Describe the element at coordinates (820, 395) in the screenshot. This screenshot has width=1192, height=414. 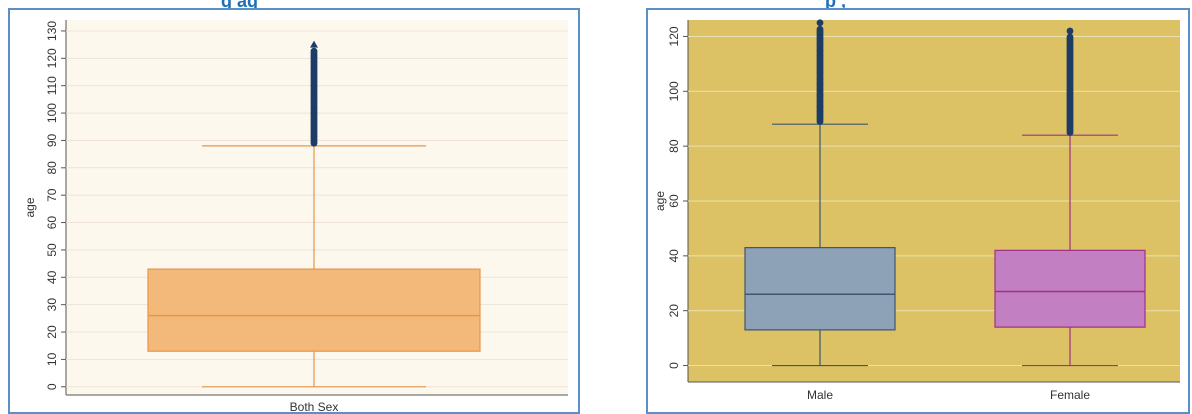
I see `category-label-male: Male` at that location.